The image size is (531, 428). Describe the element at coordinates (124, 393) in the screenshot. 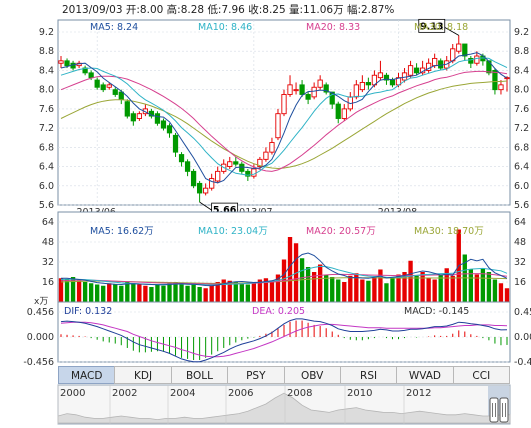

I see `overview-year-label: 2002` at that location.